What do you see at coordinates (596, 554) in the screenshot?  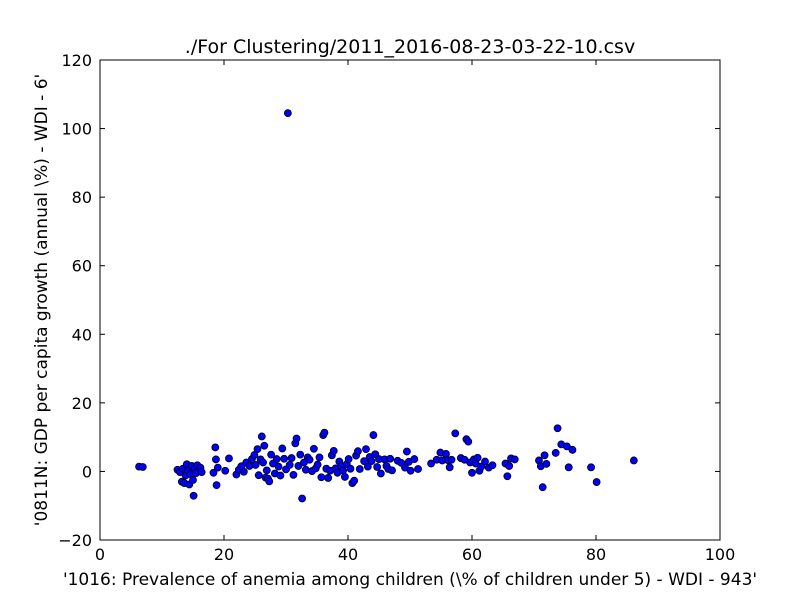 I see `x-tick-label: 80` at bounding box center [596, 554].